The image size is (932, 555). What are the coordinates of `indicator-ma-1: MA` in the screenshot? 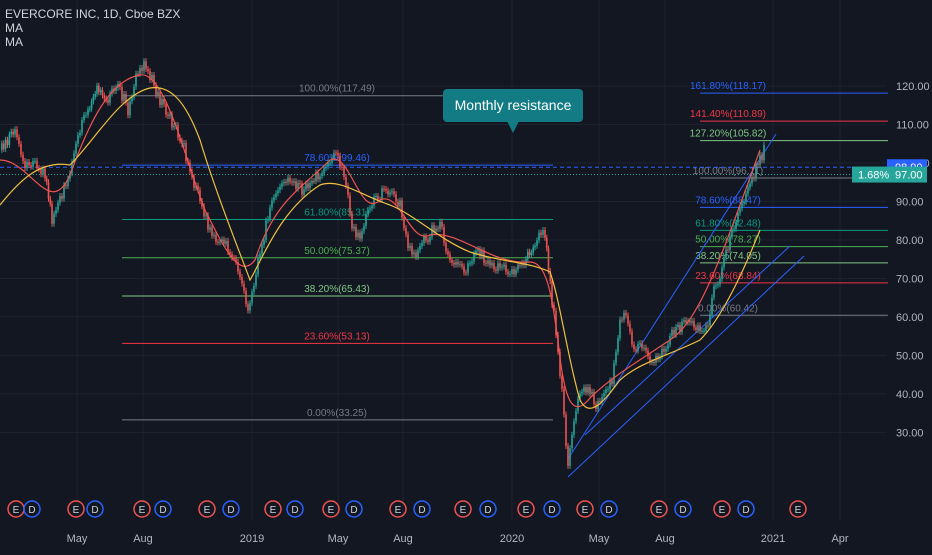 It's located at (14, 28).